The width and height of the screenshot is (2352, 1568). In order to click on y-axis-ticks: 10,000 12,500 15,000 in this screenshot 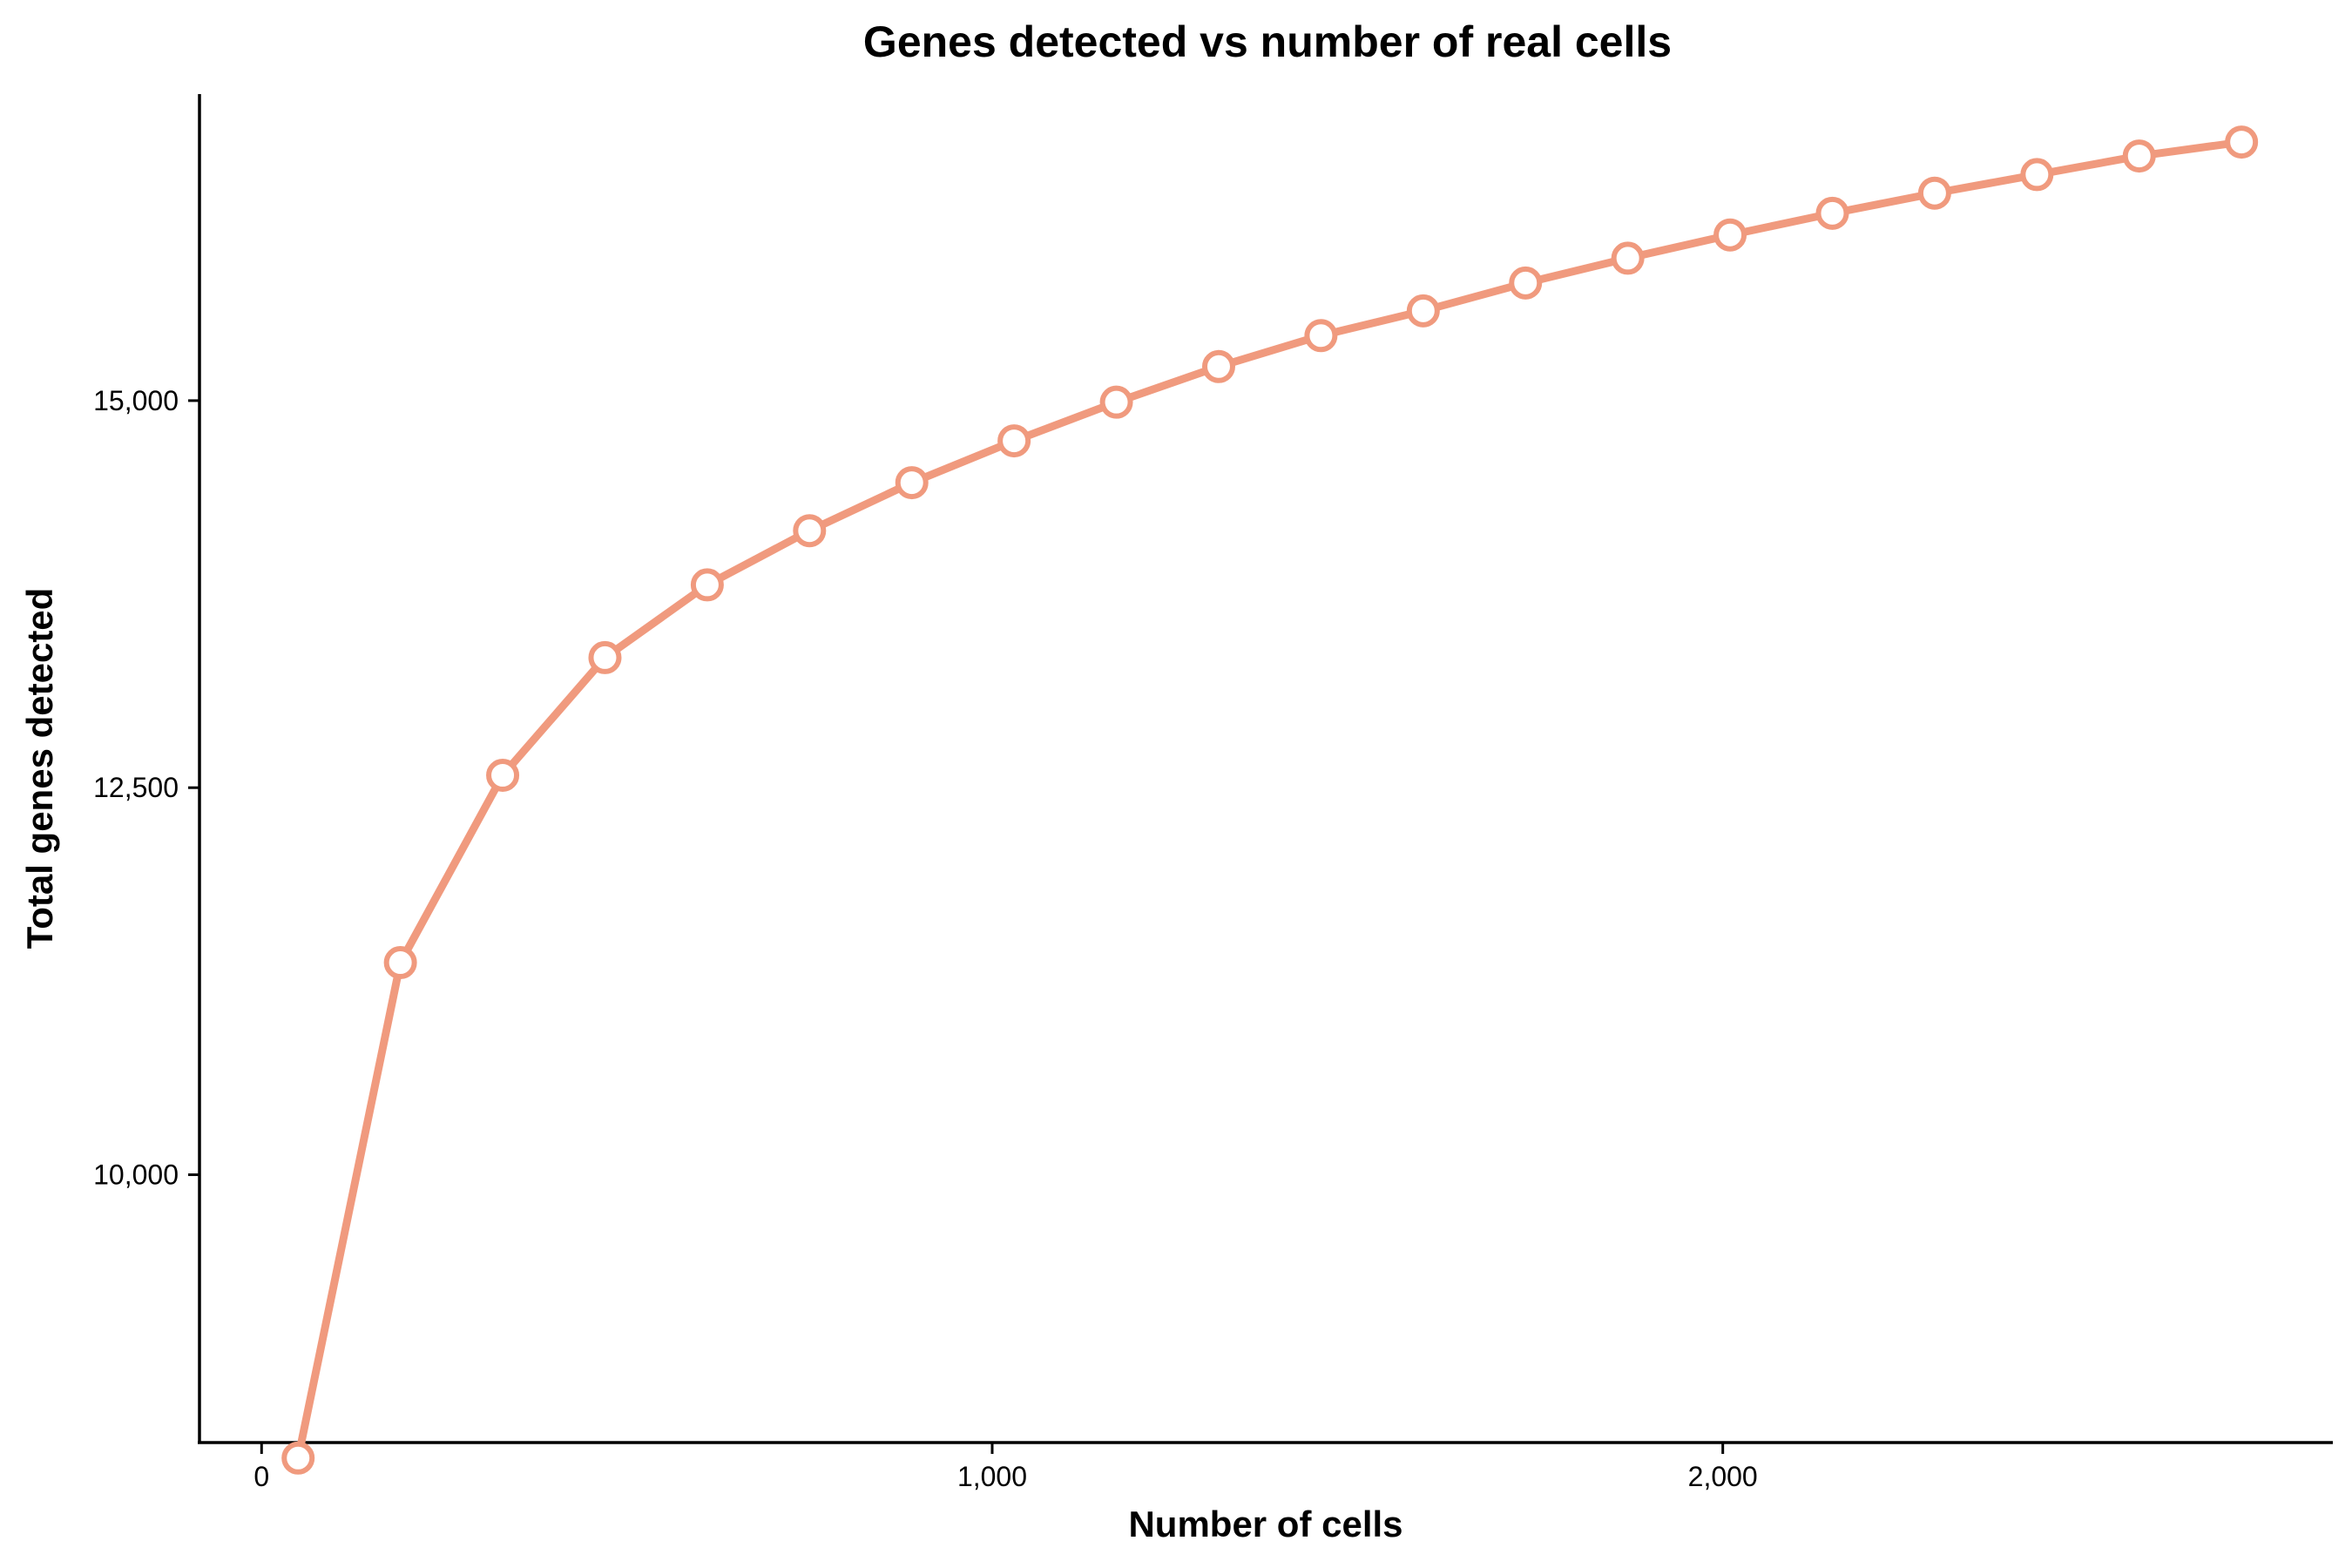, I will do `click(146, 788)`.